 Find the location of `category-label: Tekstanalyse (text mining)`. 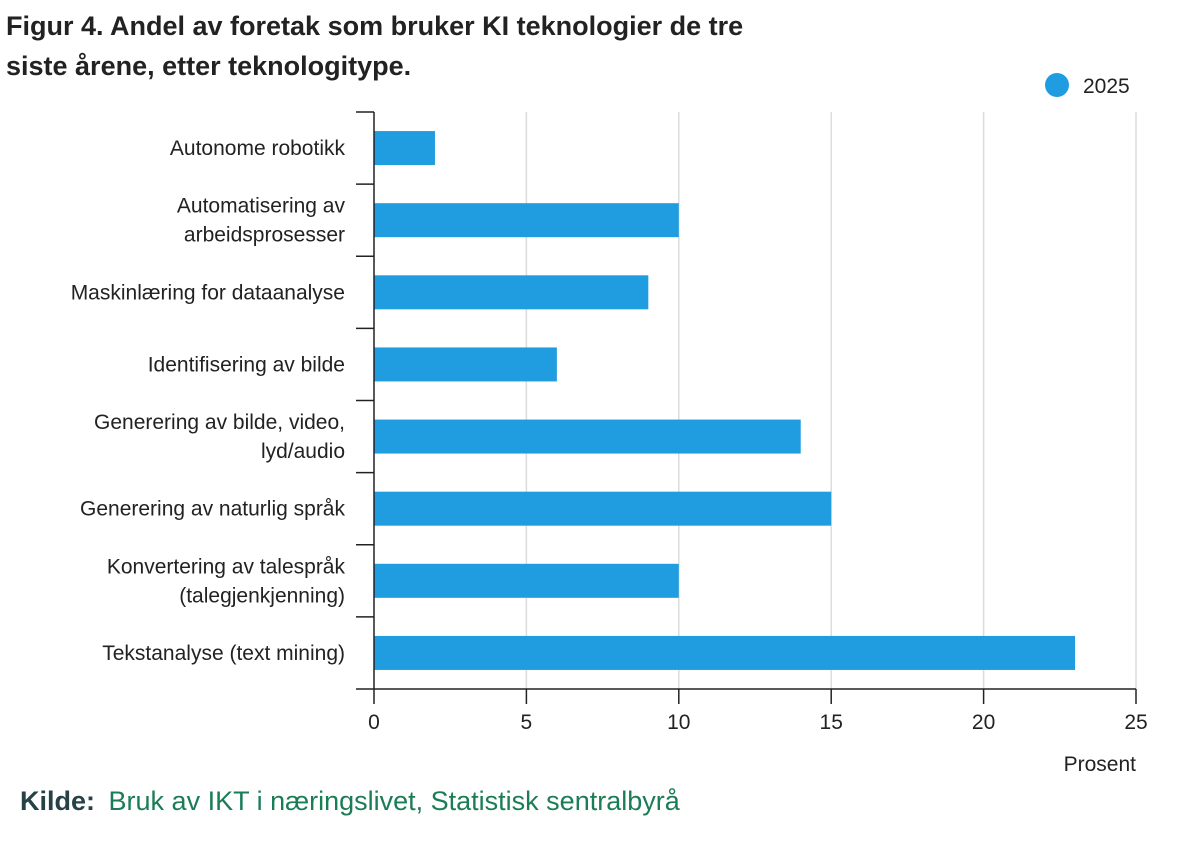

category-label: Tekstanalyse (text mining) is located at coordinates (223, 653).